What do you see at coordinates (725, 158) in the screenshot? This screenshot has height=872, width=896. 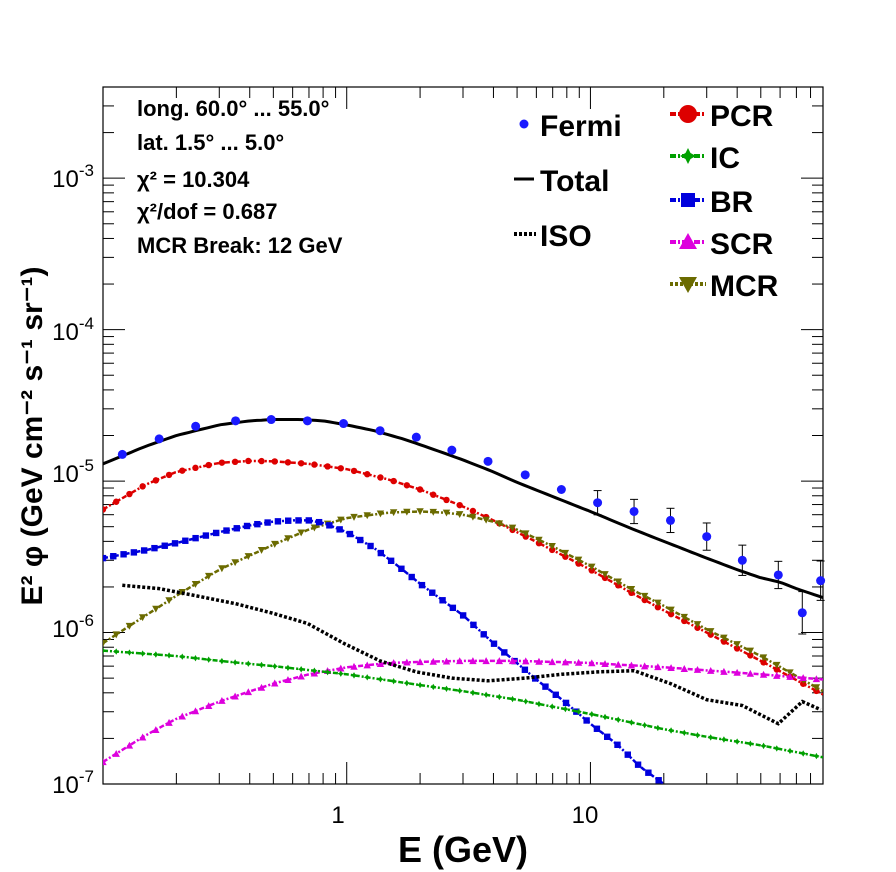 I see `legend-ic-label: IC` at bounding box center [725, 158].